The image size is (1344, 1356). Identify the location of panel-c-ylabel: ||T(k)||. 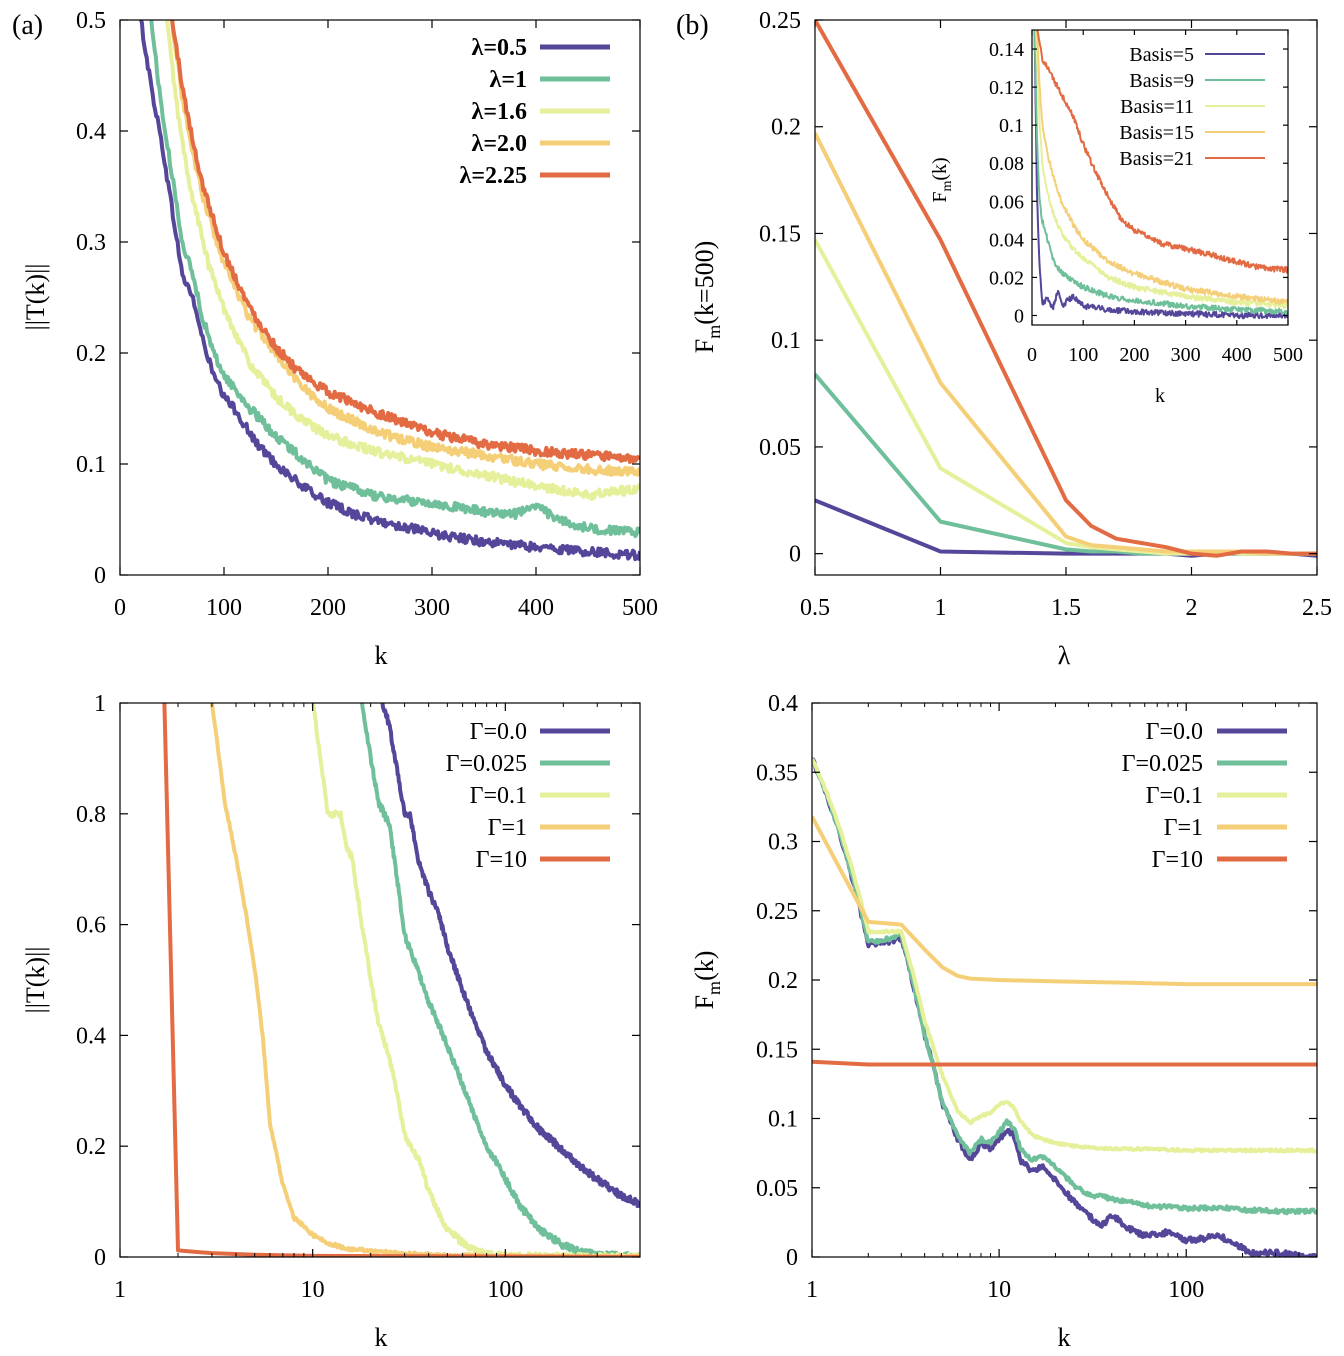
(35, 979).